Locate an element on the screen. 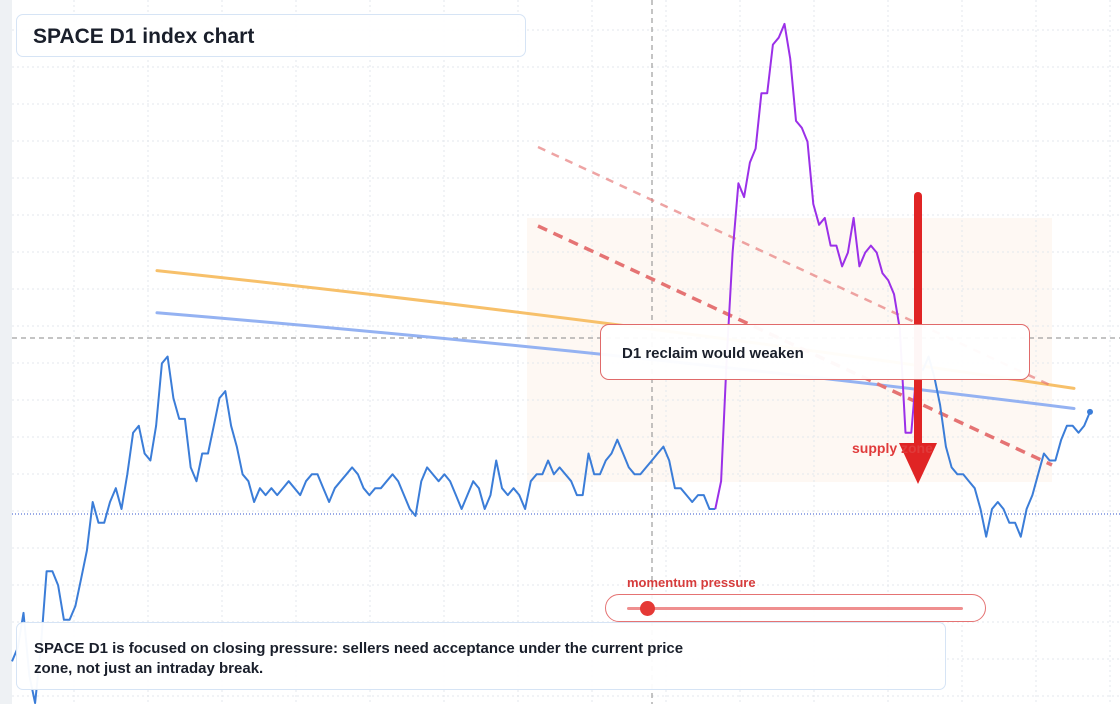 The image size is (1120, 704). title-card: SPACE D1 index chart is located at coordinates (271, 35).